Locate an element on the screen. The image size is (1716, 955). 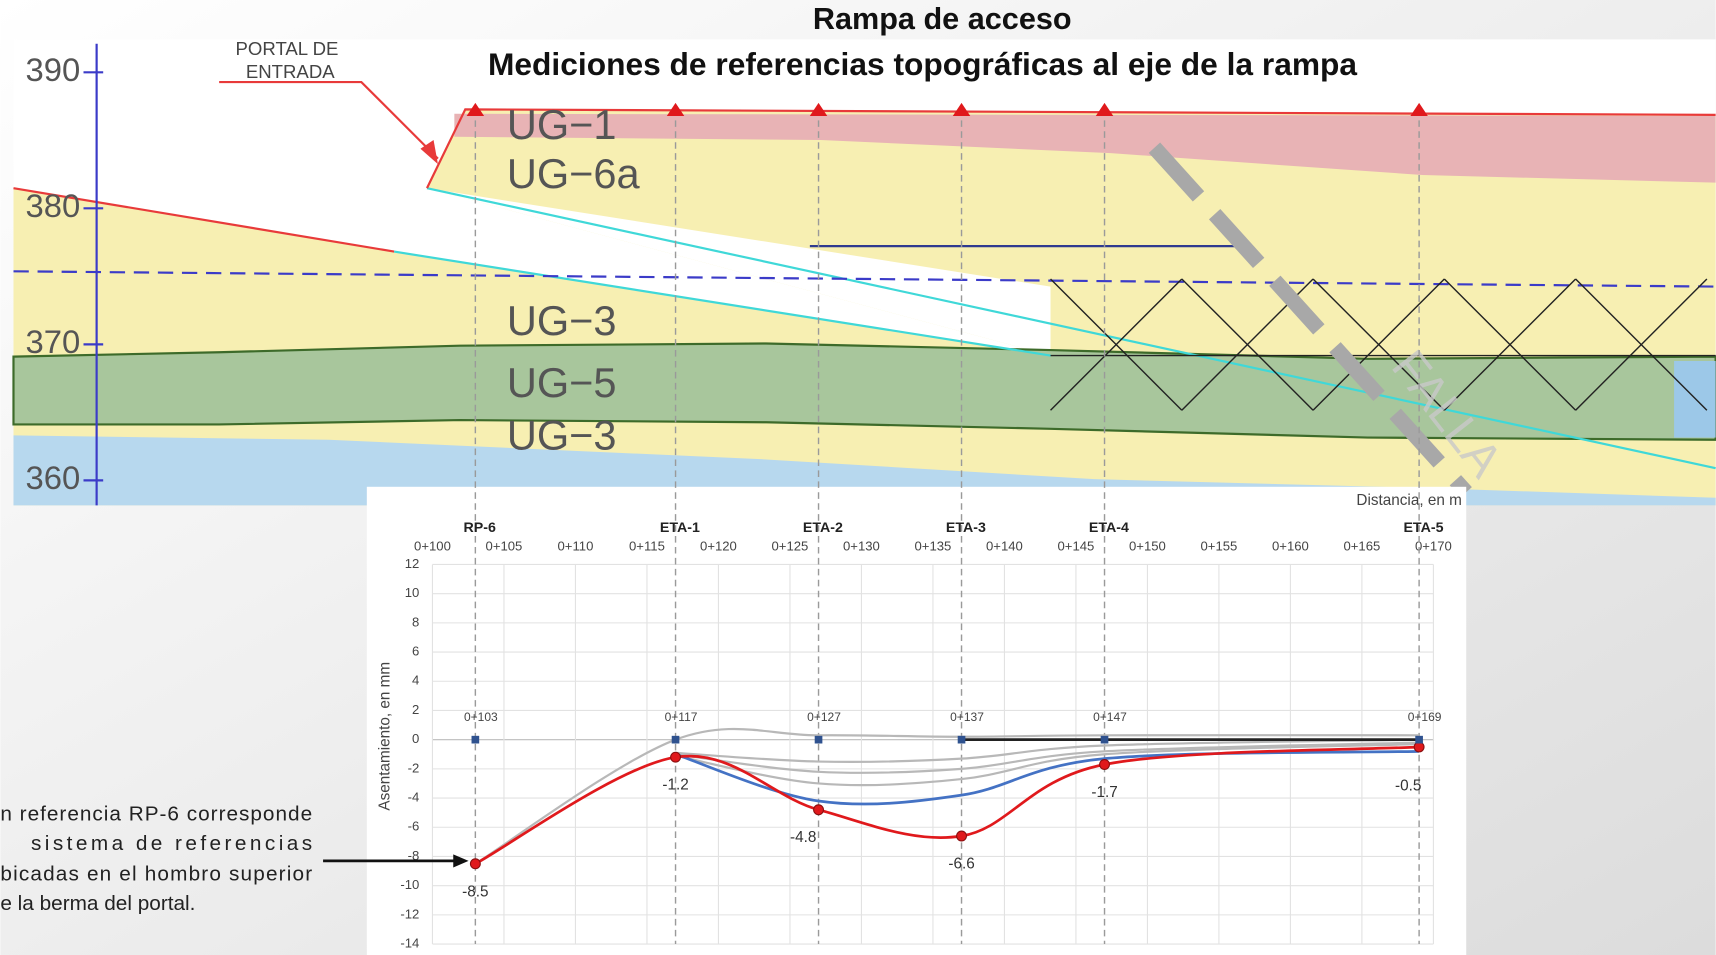
value-label: -6.6 is located at coordinates (961, 864).